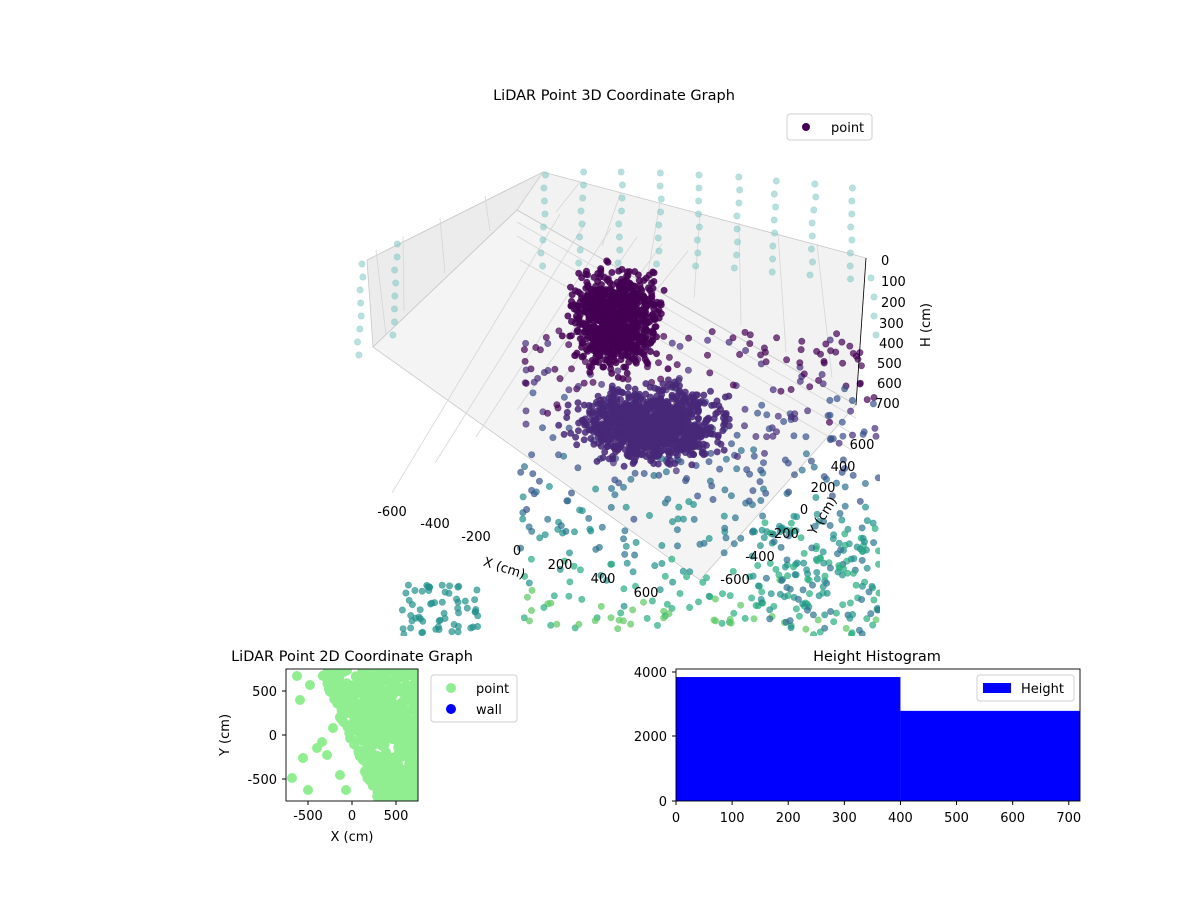 This screenshot has width=1200, height=900. I want to click on y-tick-label: 500, so click(264, 692).